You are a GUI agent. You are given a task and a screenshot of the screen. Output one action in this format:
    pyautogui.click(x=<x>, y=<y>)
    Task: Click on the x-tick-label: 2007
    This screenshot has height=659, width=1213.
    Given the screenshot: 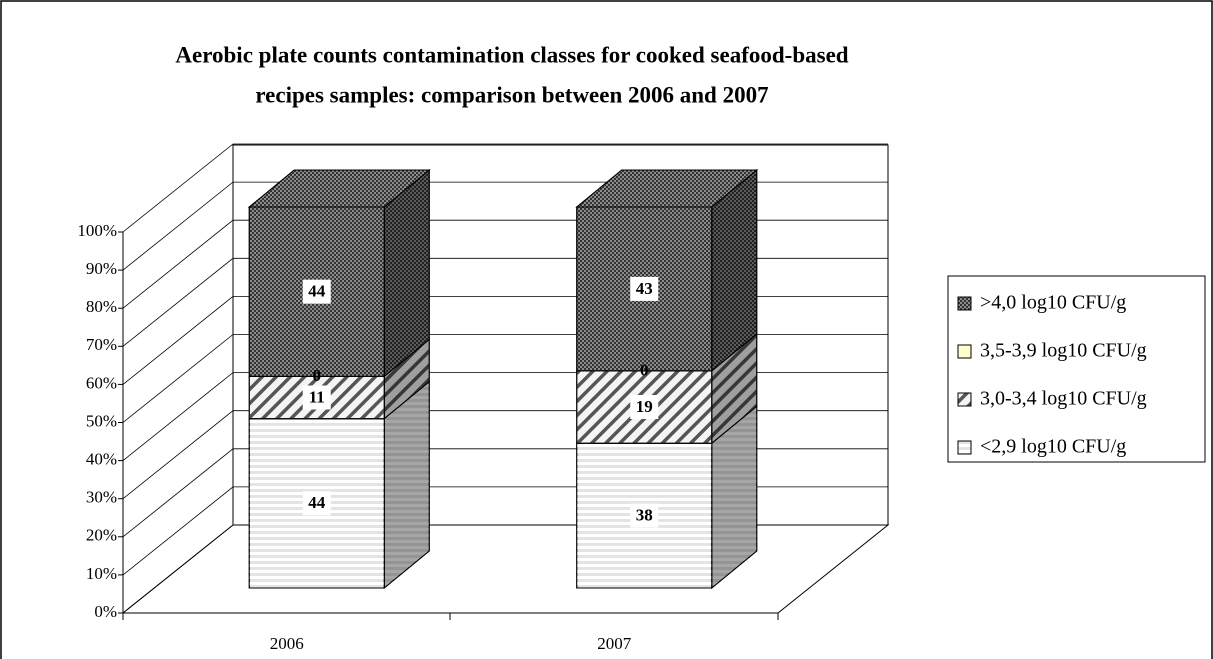 What is the action you would take?
    pyautogui.click(x=614, y=643)
    